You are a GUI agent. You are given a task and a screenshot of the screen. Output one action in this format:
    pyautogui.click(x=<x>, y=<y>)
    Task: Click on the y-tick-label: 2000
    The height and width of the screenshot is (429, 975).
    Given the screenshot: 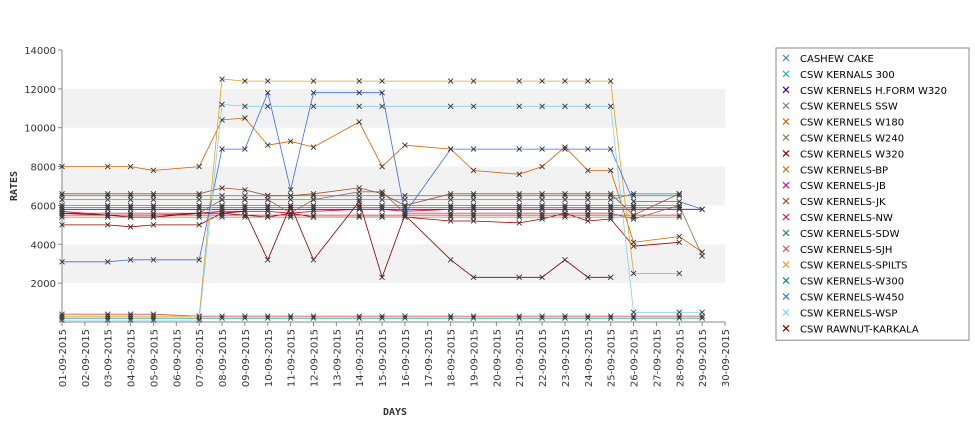 What is the action you would take?
    pyautogui.click(x=43, y=284)
    